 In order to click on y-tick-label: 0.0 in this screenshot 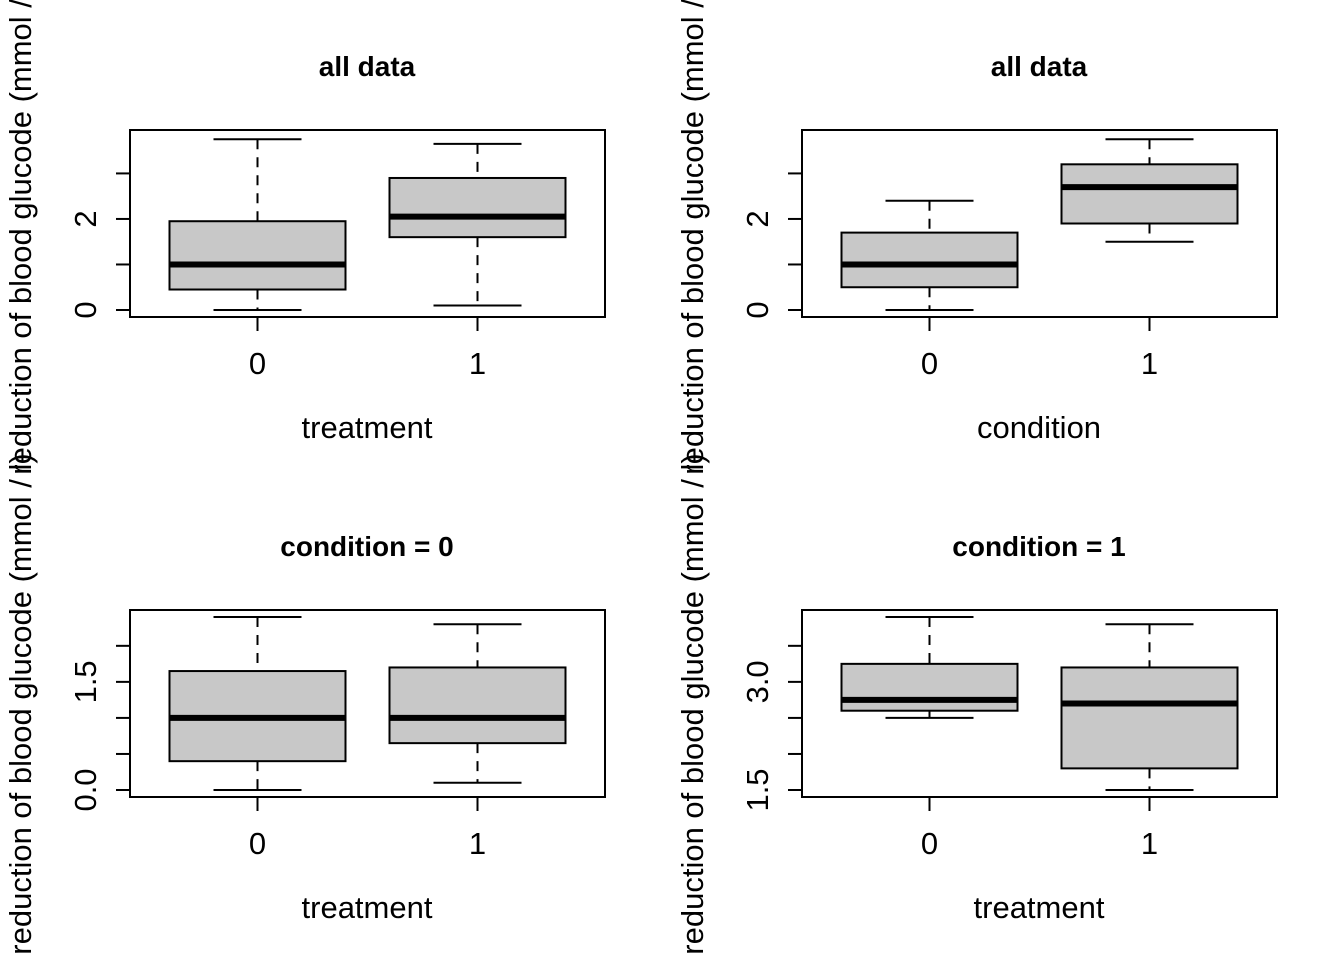, I will do `click(85, 789)`.